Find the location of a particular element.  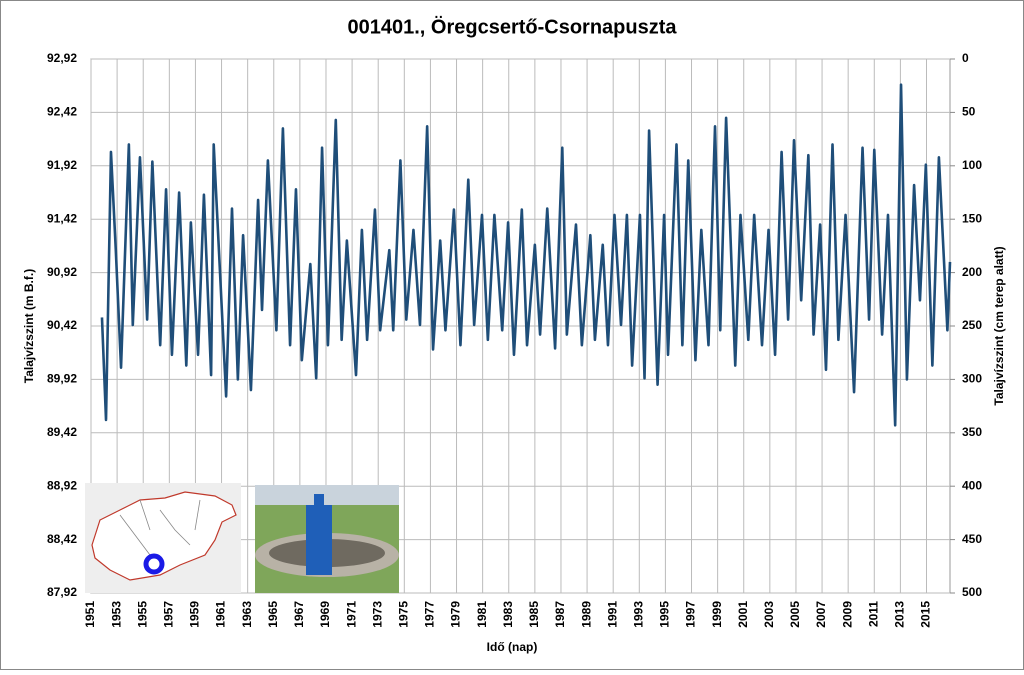

y2-tick-label: 500 is located at coordinates (972, 592).